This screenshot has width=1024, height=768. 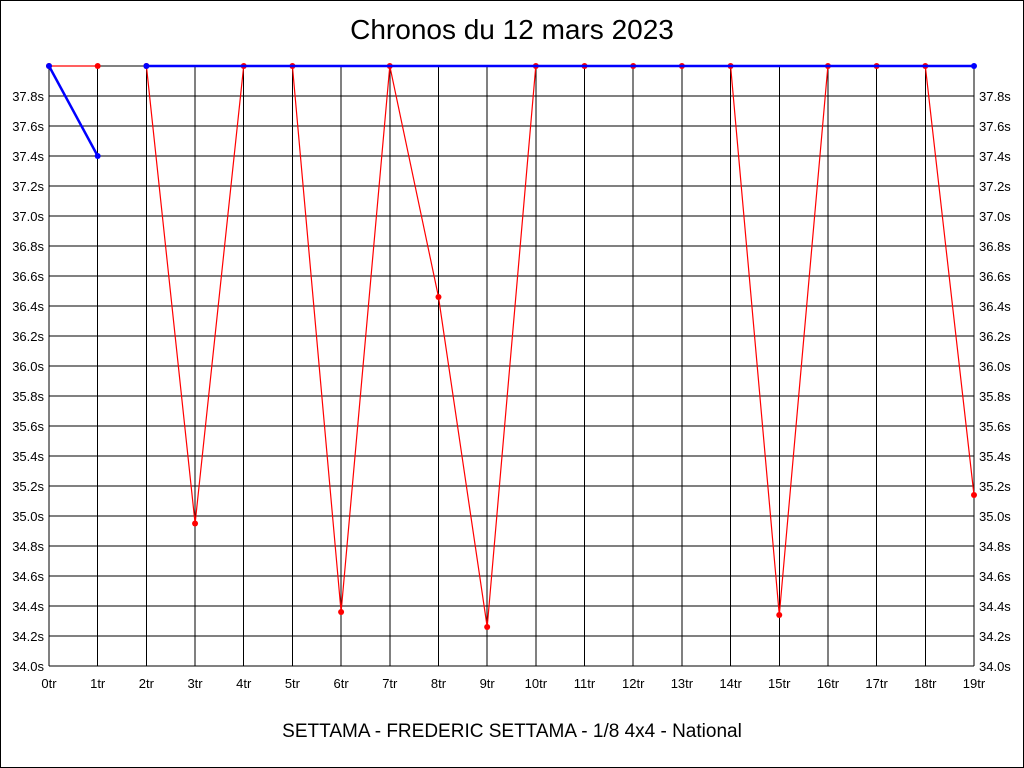 What do you see at coordinates (536, 683) in the screenshot?
I see `x-tick-label: 10tr` at bounding box center [536, 683].